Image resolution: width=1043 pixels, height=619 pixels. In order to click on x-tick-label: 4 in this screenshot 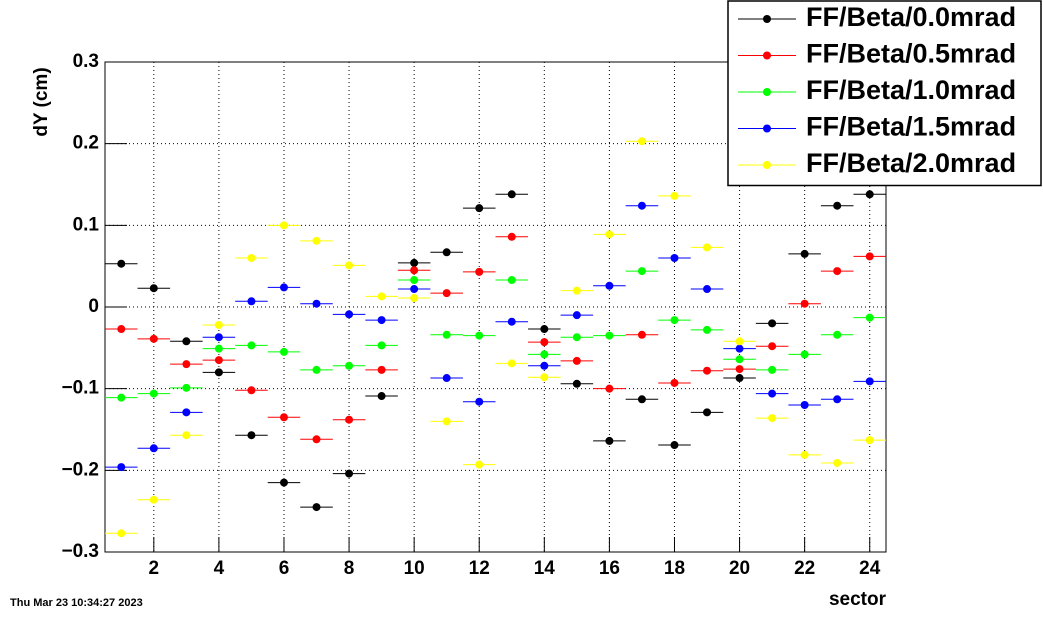, I will do `click(219, 568)`.